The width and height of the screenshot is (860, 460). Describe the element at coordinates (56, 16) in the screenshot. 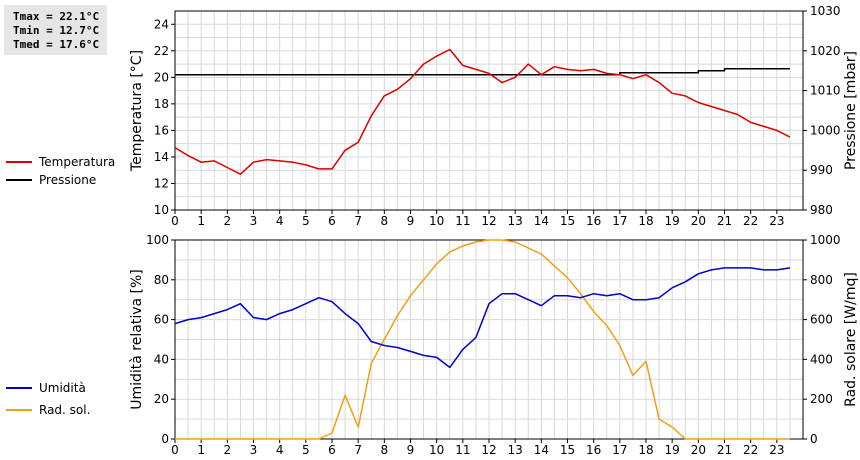

I see `tmax-text: Tmax = 22.1°C` at that location.